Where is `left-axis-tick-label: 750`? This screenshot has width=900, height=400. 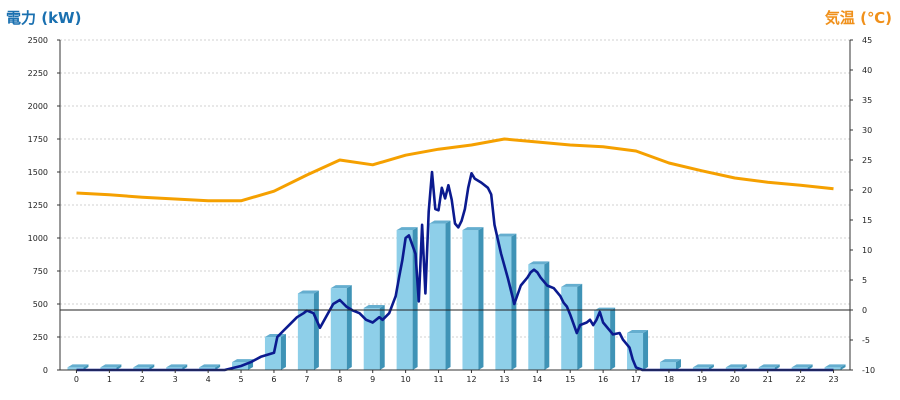 left-axis-tick-label: 750 is located at coordinates (40, 271).